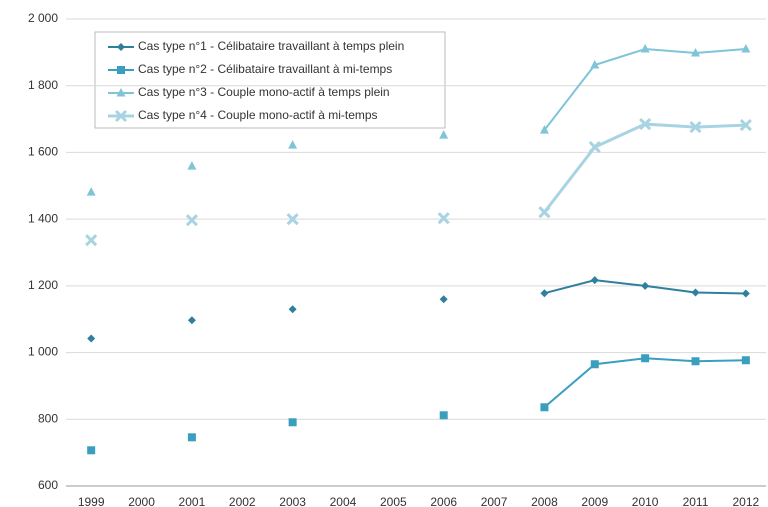 The width and height of the screenshot is (768, 507). I want to click on y-tick-label: 1 400, so click(43, 218).